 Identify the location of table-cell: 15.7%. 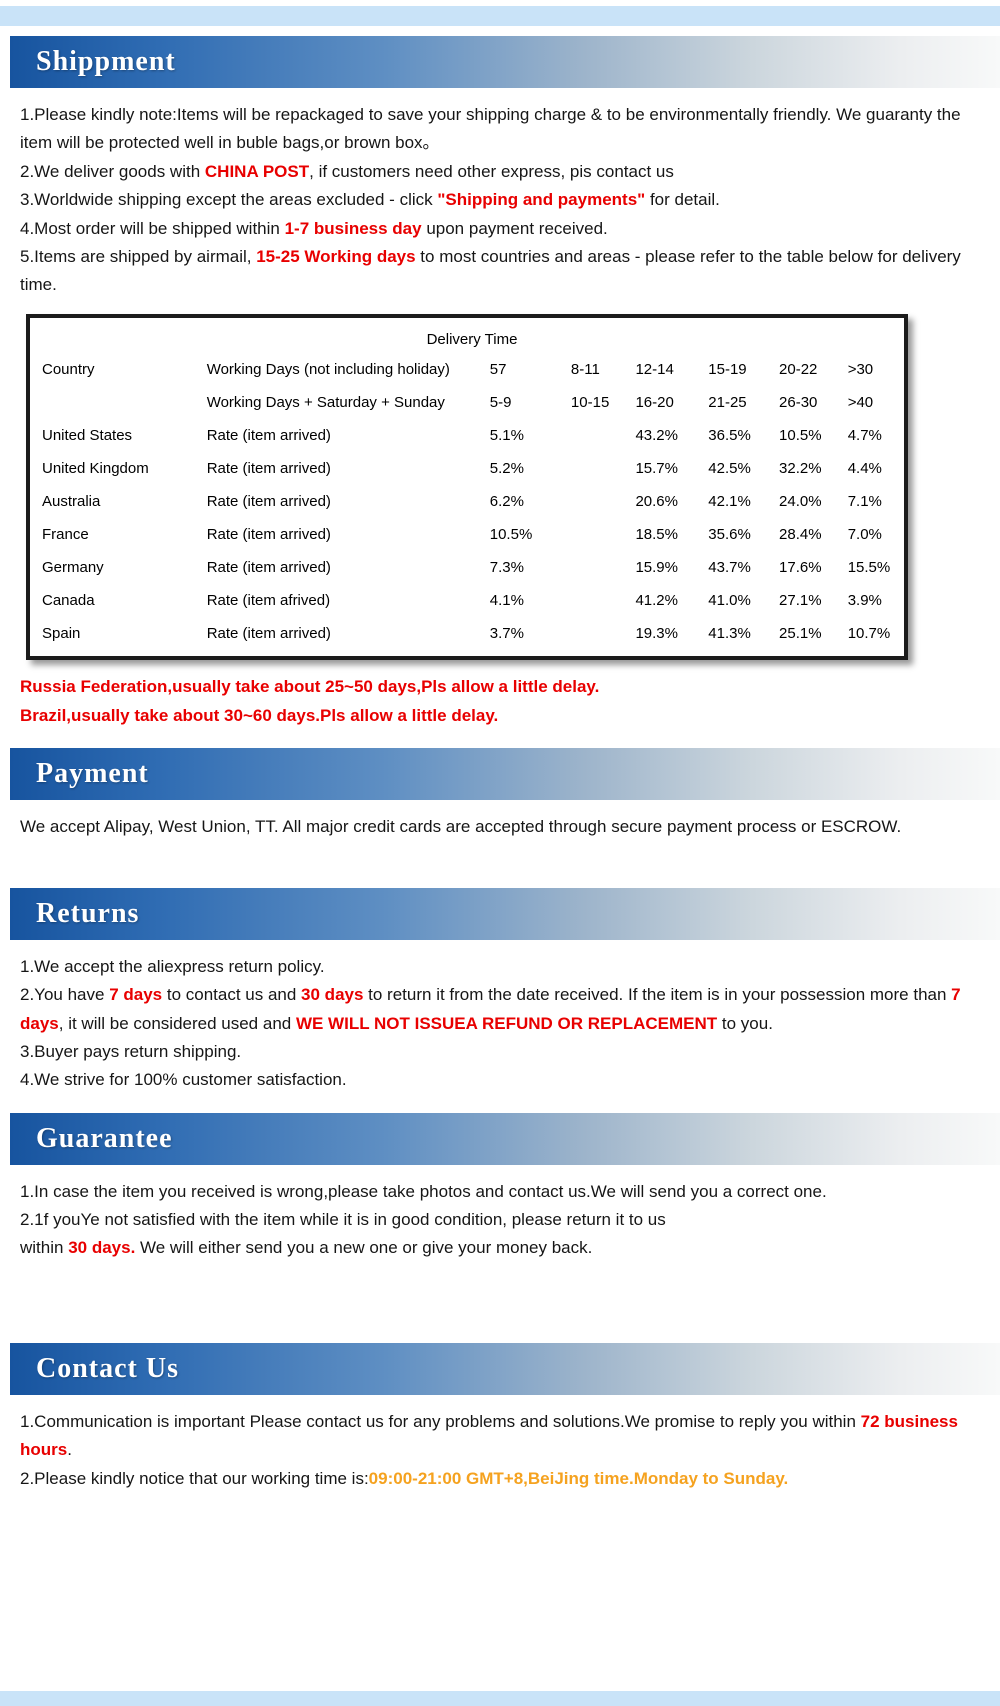
(656, 468).